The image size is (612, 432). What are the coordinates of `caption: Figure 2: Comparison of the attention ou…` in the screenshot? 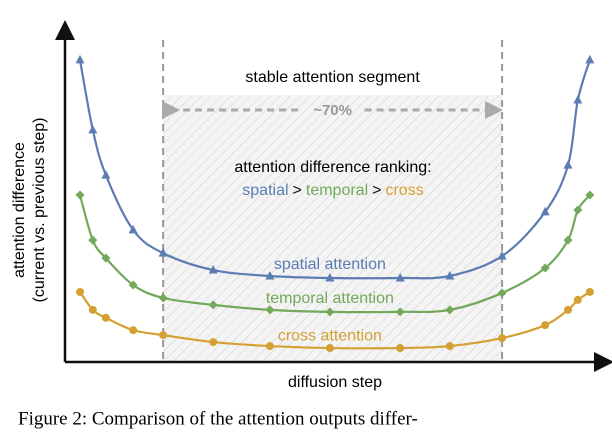 It's located at (218, 418).